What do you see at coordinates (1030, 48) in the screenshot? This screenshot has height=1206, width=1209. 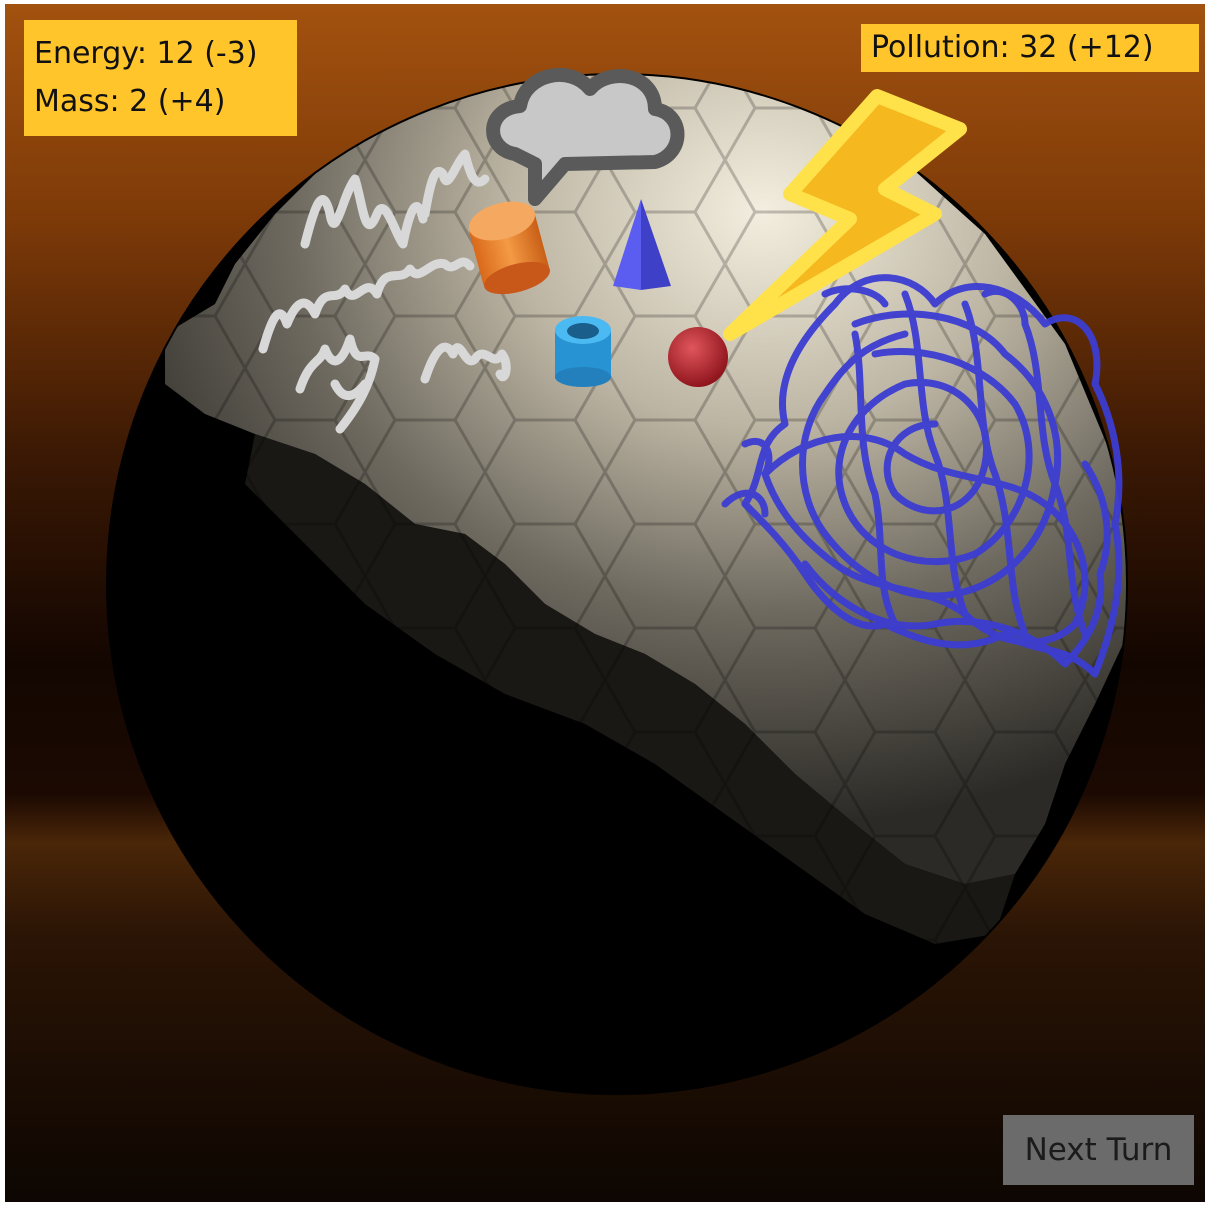 I see `pollution-readout: Pollution: 32 (+12)` at bounding box center [1030, 48].